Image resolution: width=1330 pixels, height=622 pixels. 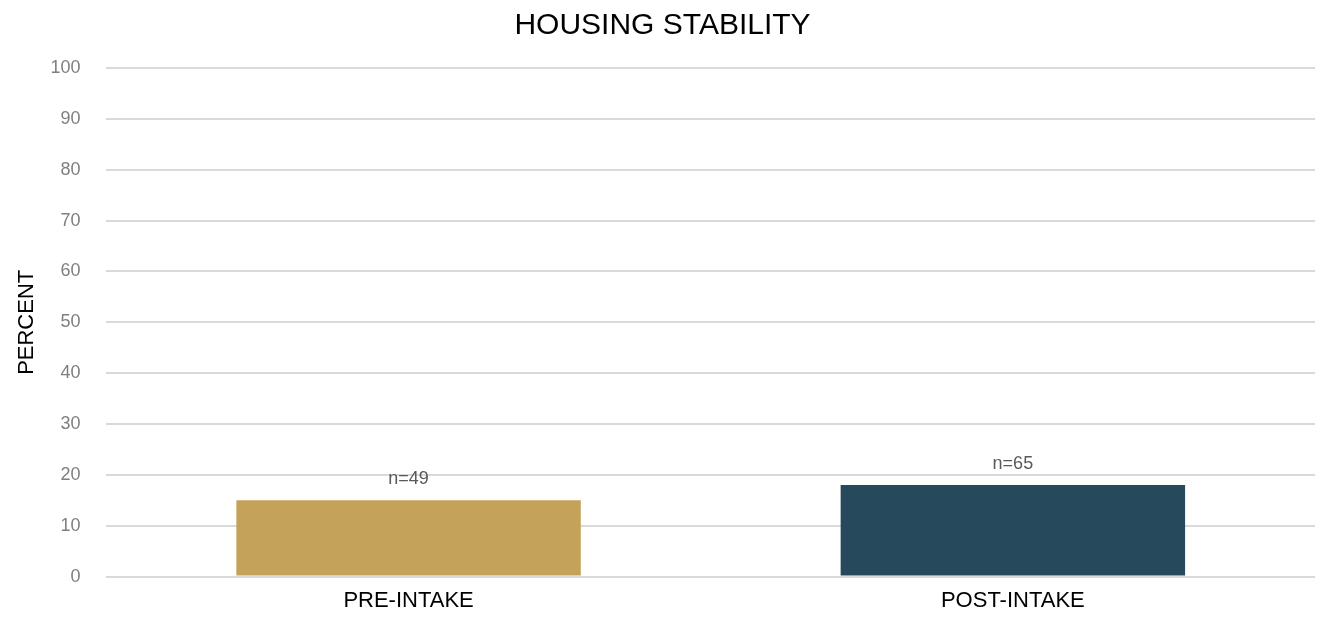 What do you see at coordinates (1013, 463) in the screenshot?
I see `annotation: n=65` at bounding box center [1013, 463].